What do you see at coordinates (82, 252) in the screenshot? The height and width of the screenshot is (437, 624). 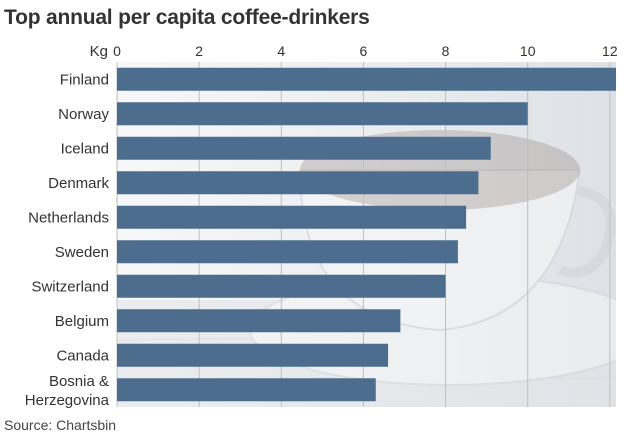 I see `category-label: Sweden` at bounding box center [82, 252].